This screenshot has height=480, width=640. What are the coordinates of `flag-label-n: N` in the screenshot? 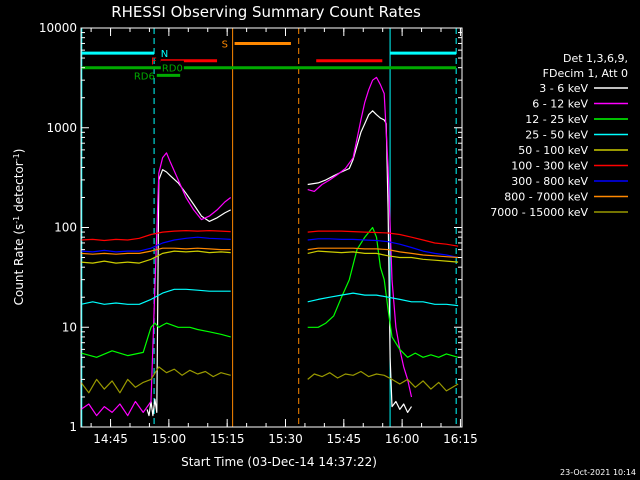 It's located at (164, 54).